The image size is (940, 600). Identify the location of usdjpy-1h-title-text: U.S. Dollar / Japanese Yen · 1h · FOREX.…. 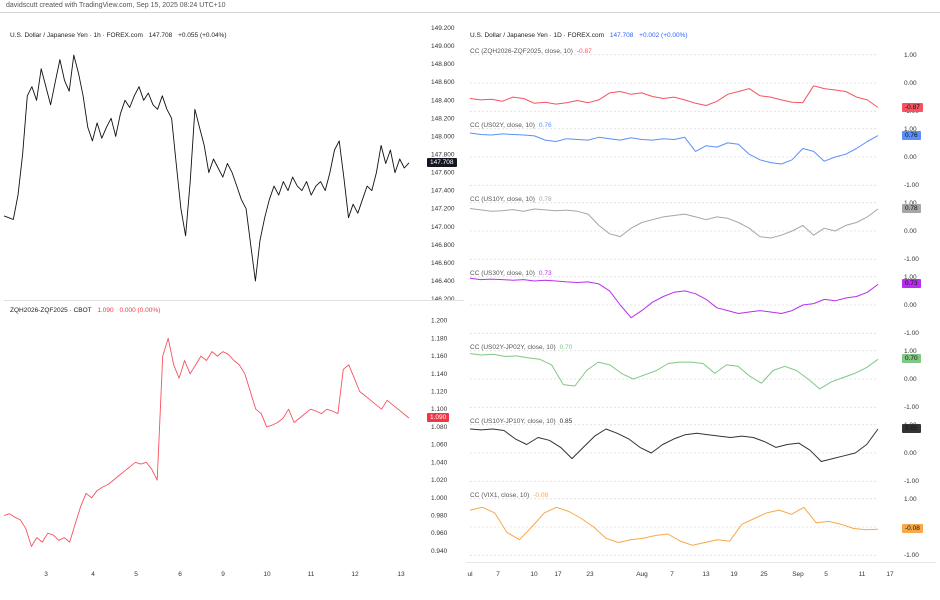
(76, 35).